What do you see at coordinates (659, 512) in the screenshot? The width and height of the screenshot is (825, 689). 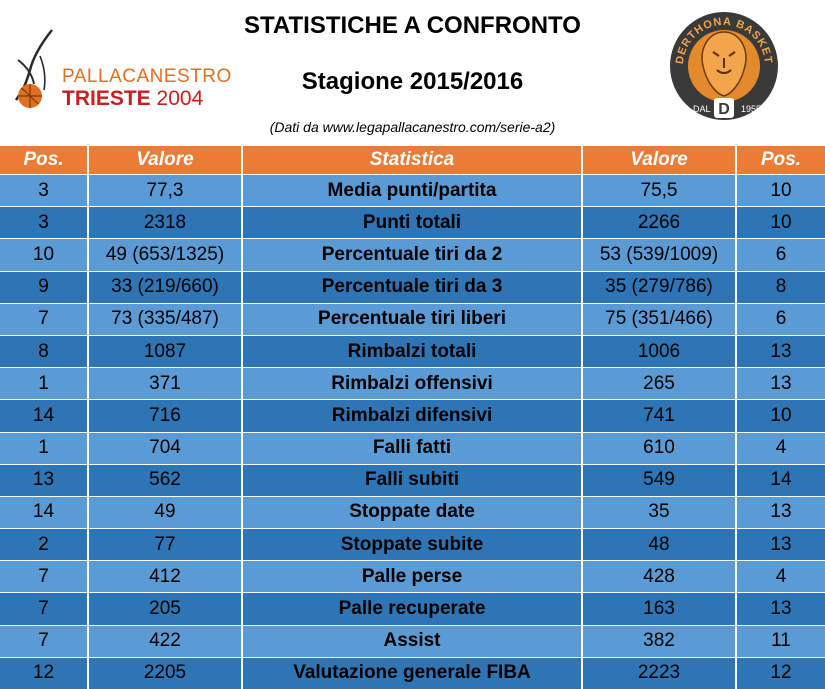 I see `value-derthona: 35` at bounding box center [659, 512].